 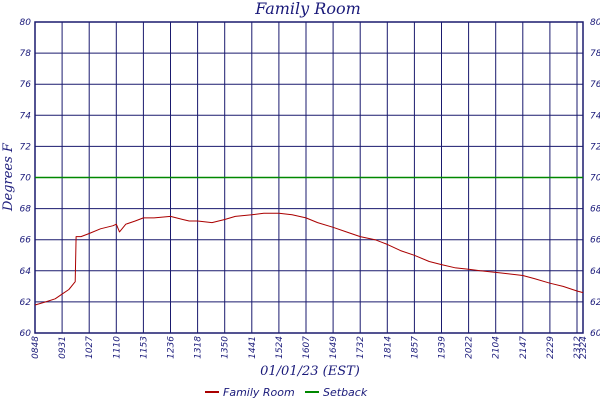 What do you see at coordinates (253, 347) in the screenshot?
I see `x-tick-label: 1441` at bounding box center [253, 347].